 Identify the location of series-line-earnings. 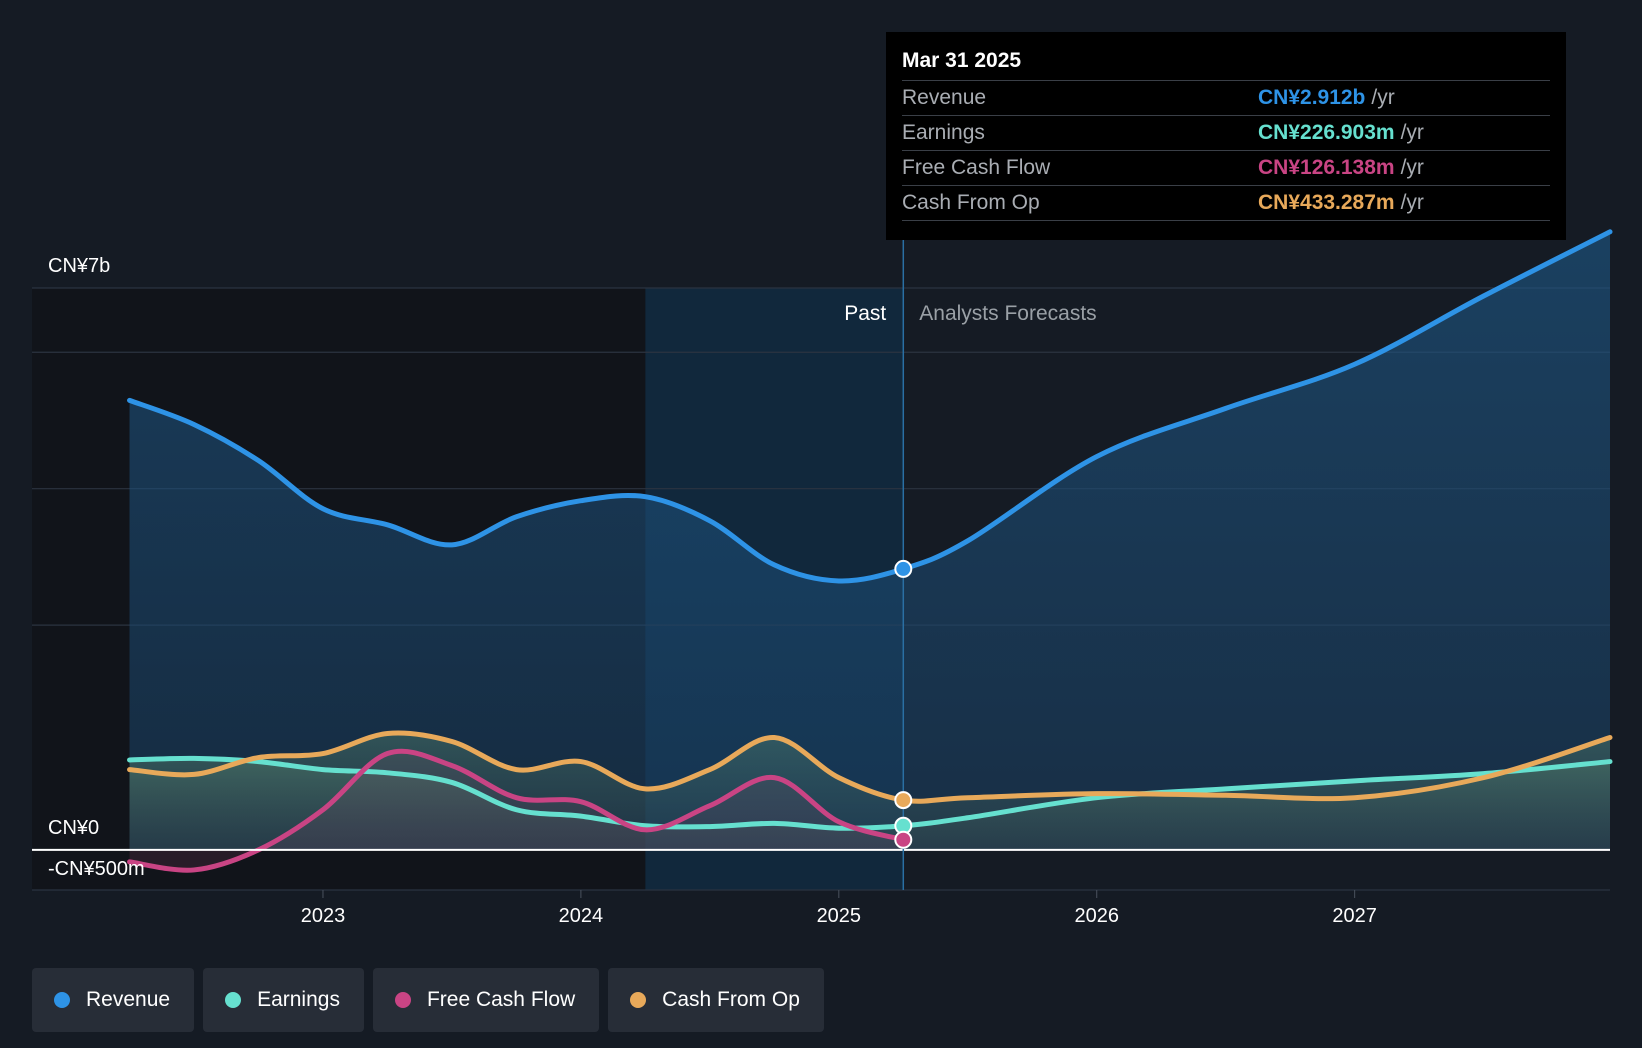
(870, 793).